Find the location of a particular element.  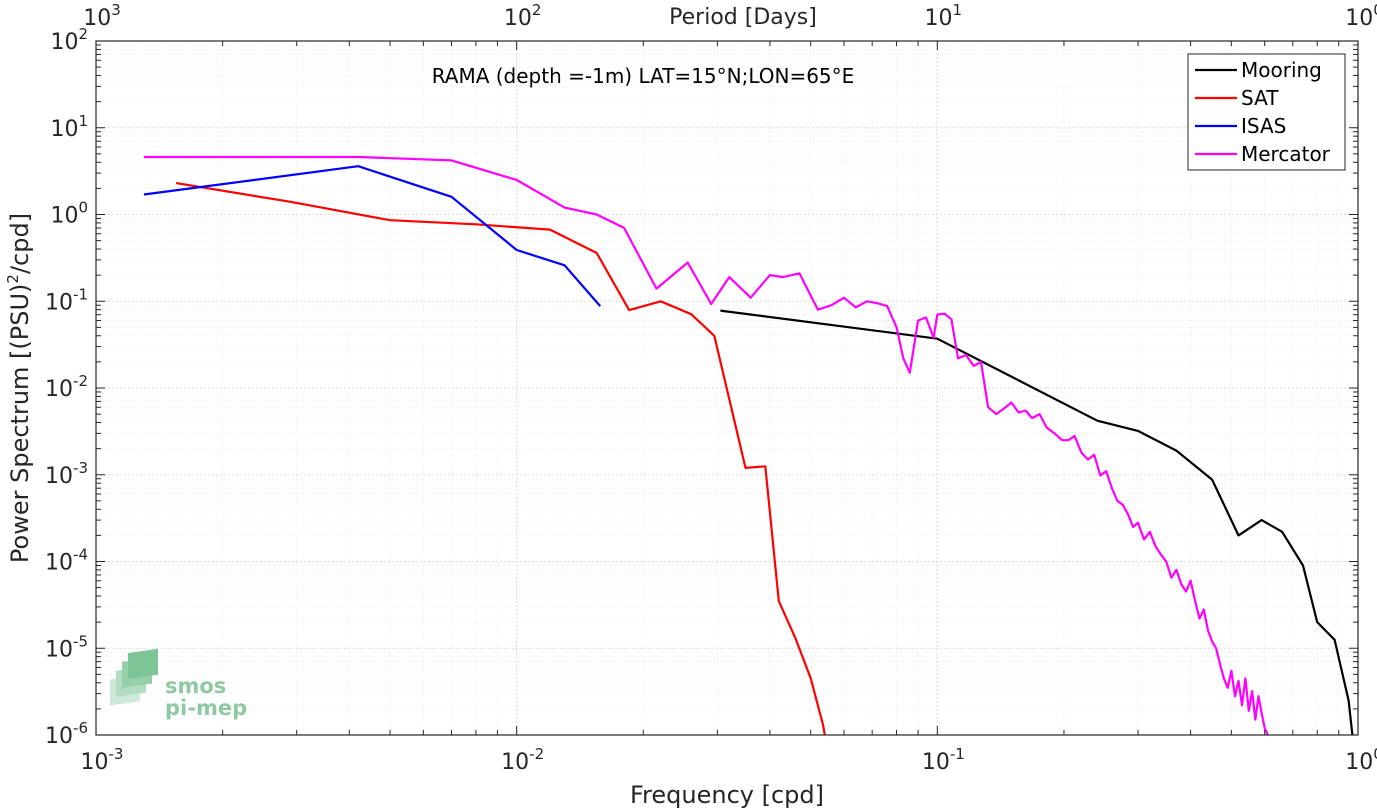

x-tick-label: 10⁰ is located at coordinates (1361, 760).